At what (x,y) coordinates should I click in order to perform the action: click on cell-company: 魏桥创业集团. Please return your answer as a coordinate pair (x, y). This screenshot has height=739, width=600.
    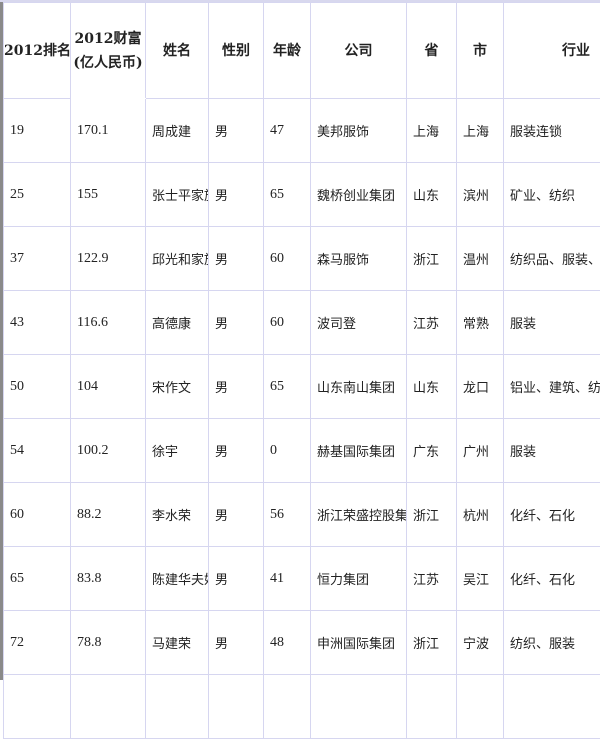
    Looking at the image, I should click on (359, 195).